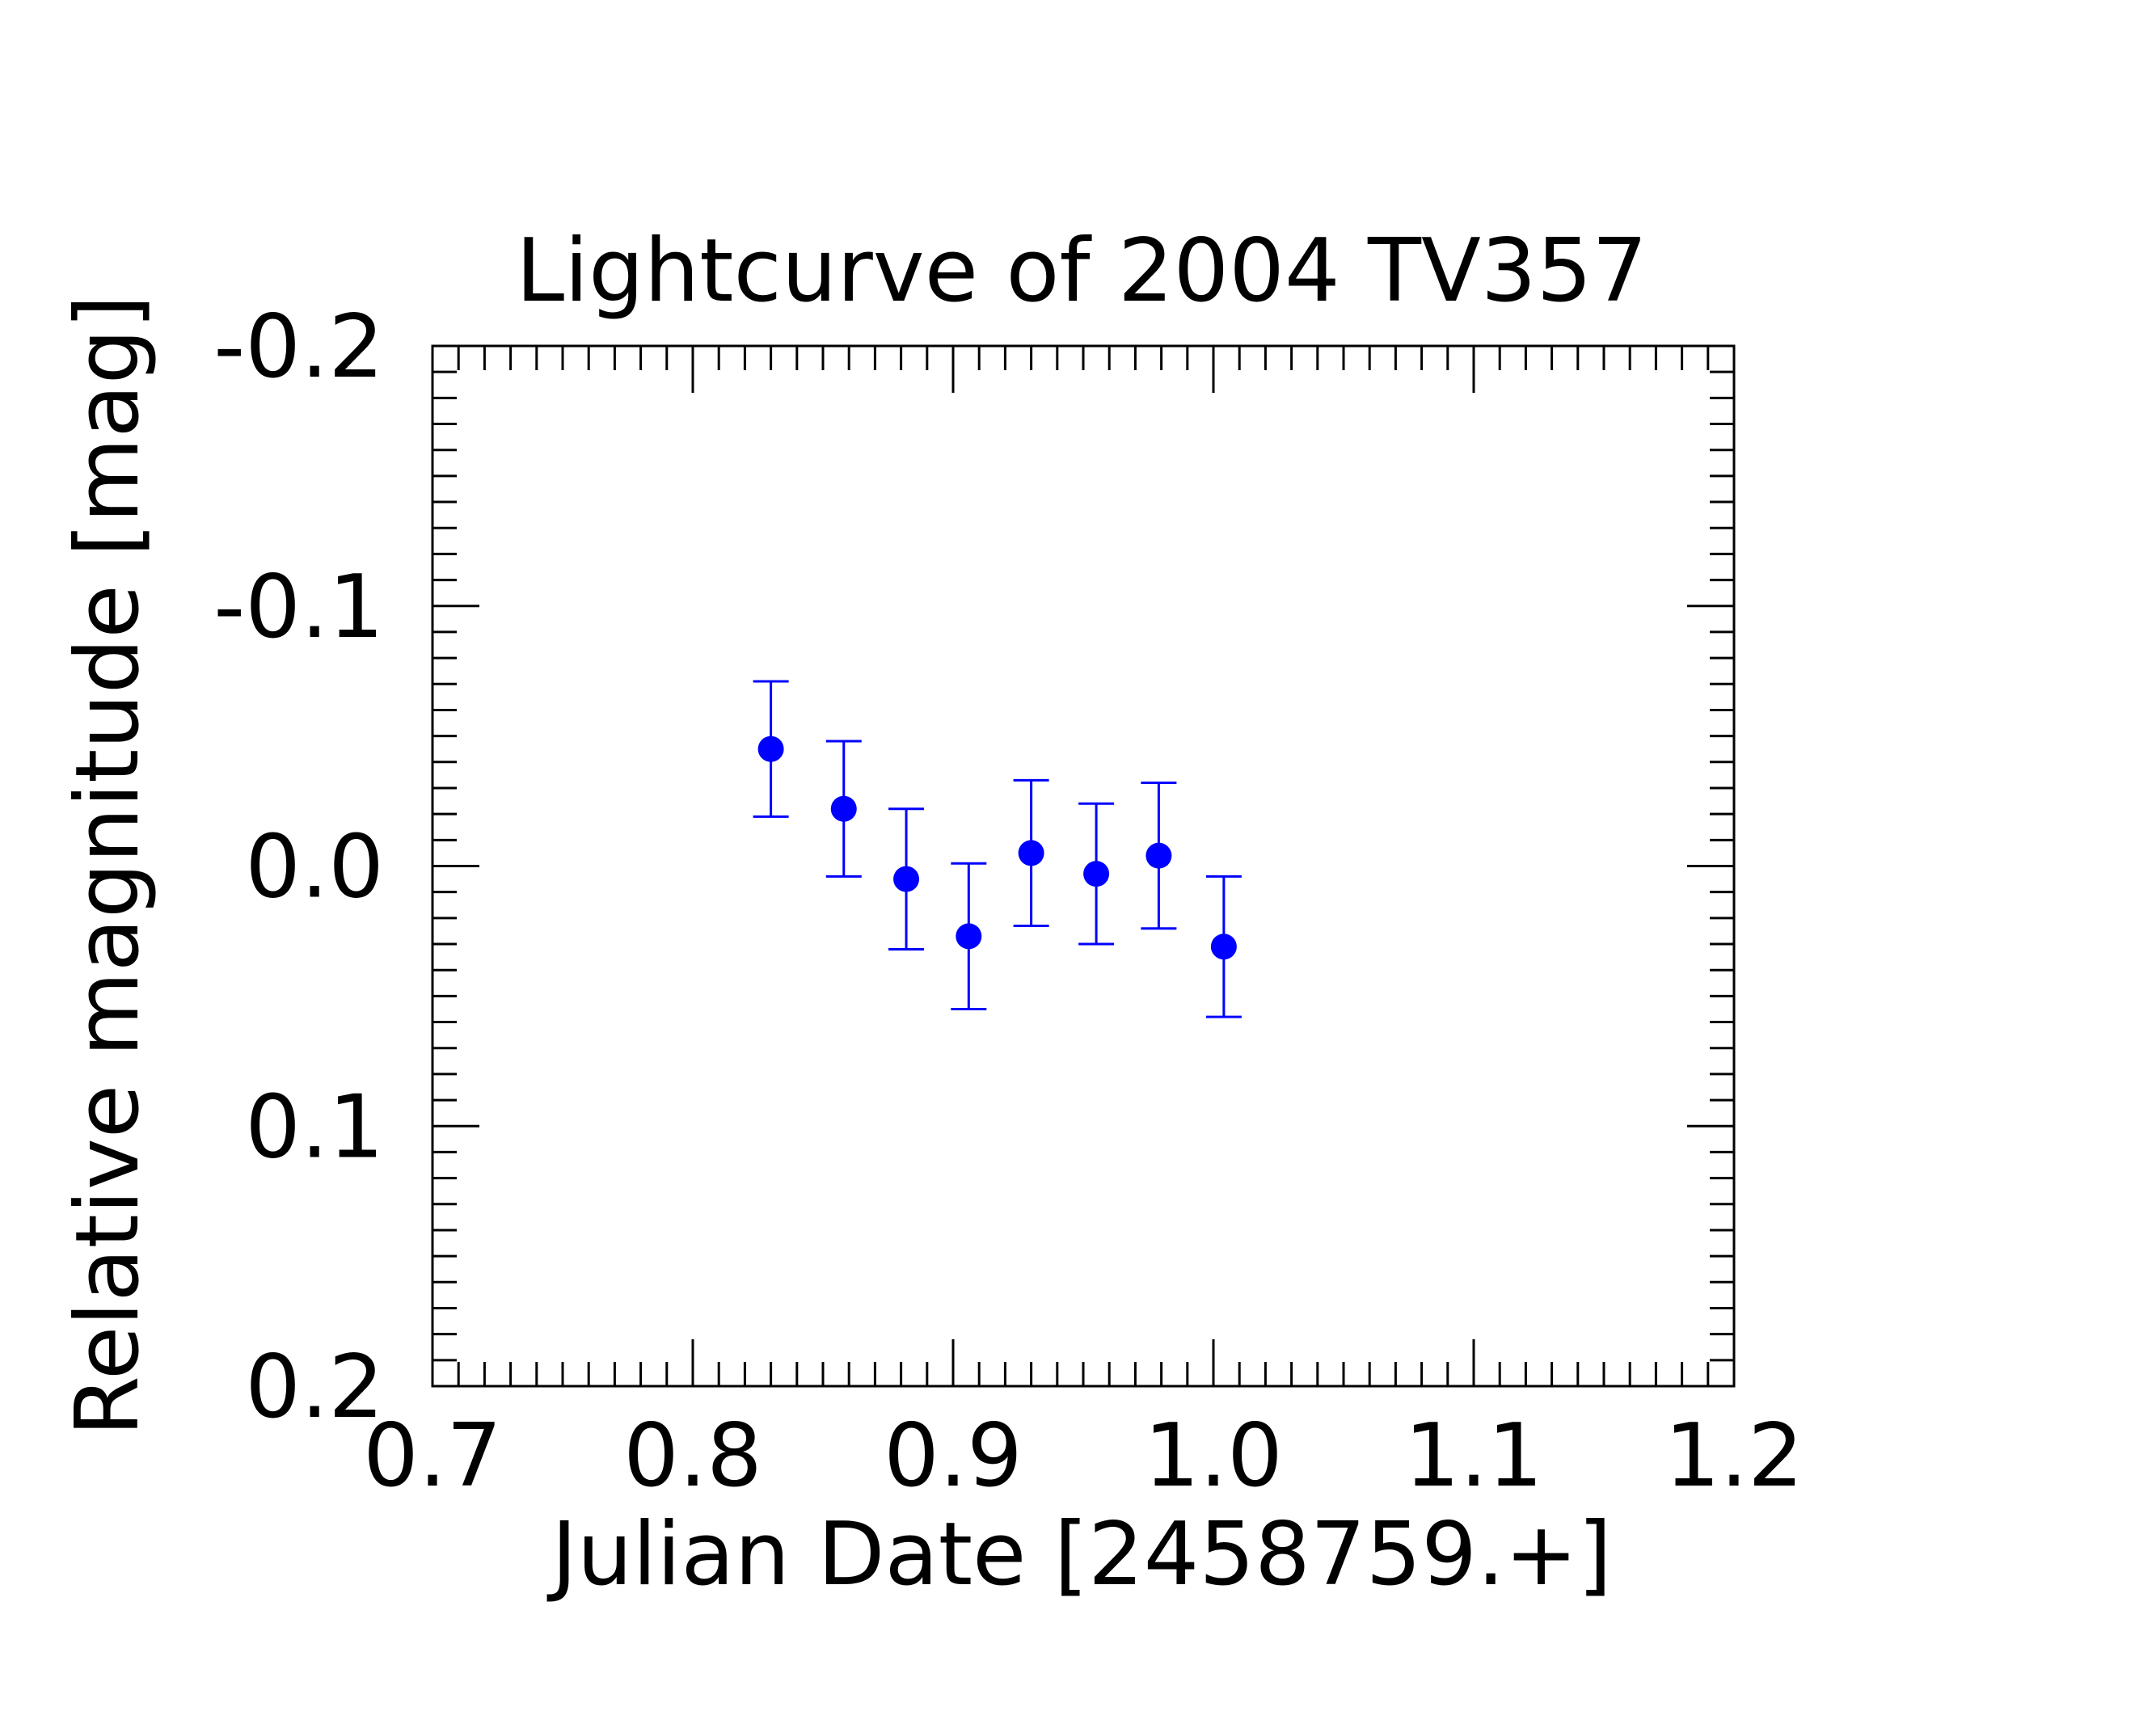 Image resolution: width=2156 pixels, height=1724 pixels. Describe the element at coordinates (433, 1456) in the screenshot. I see `x-tick-label: 0.7` at that location.